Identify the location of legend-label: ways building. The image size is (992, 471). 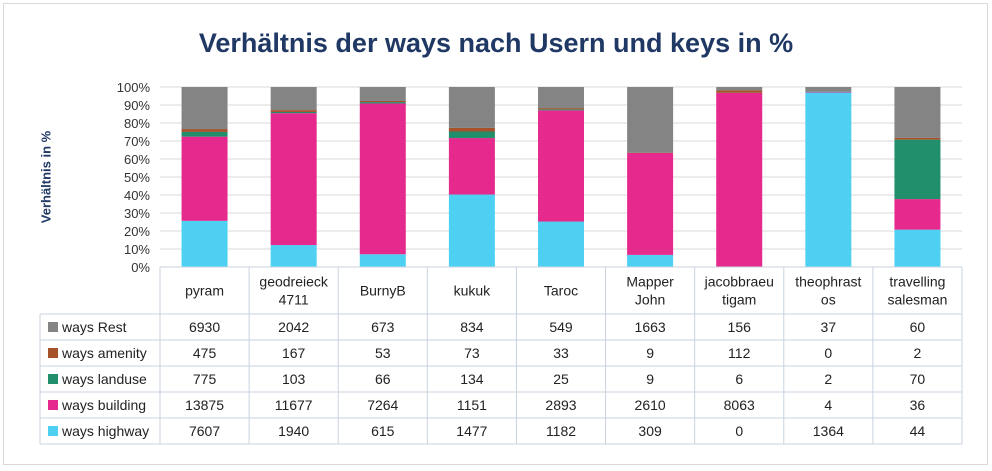
(103, 405).